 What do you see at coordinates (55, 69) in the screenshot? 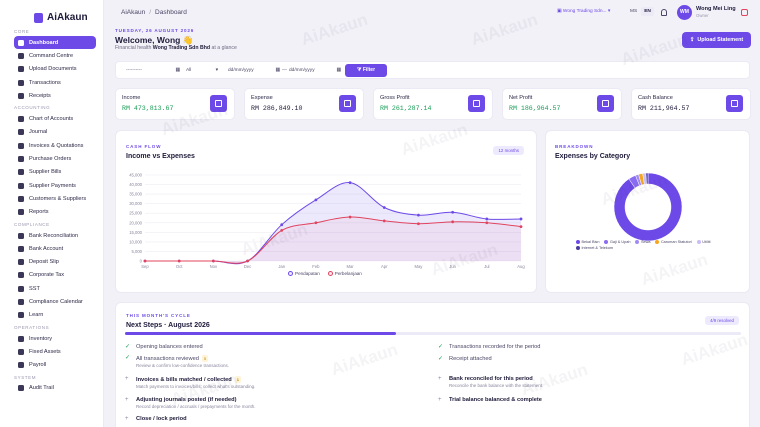
I see `sidebar-item-upload-documents: Upload Documents` at bounding box center [55, 69].